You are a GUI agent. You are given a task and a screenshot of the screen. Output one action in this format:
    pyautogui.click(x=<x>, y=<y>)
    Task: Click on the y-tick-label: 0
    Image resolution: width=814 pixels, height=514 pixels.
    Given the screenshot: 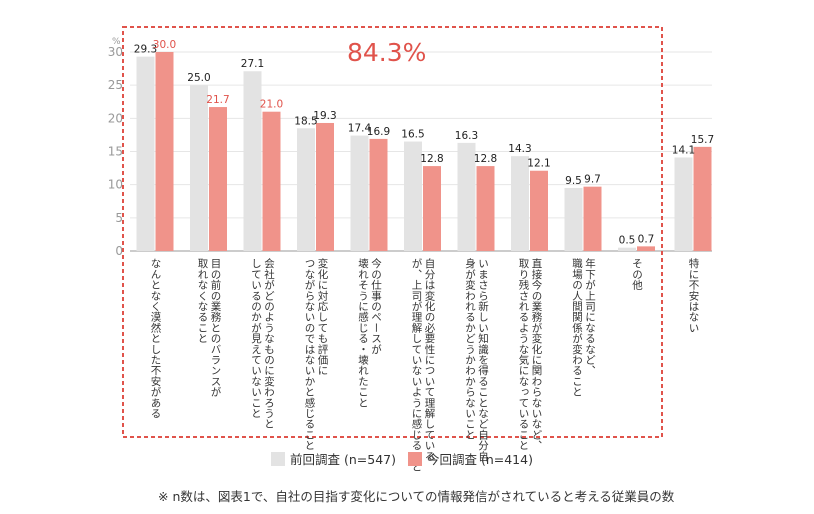 What is the action you would take?
    pyautogui.click(x=119, y=251)
    